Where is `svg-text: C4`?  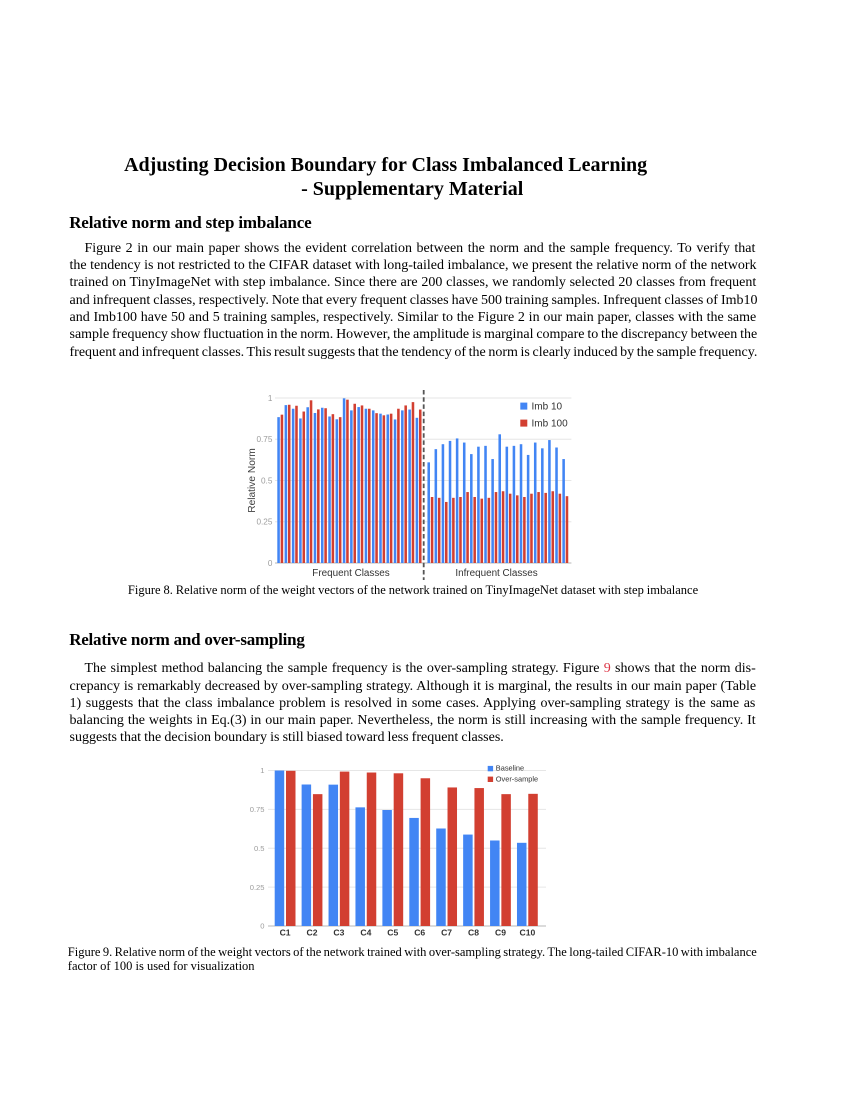 svg-text: C4 is located at coordinates (365, 933).